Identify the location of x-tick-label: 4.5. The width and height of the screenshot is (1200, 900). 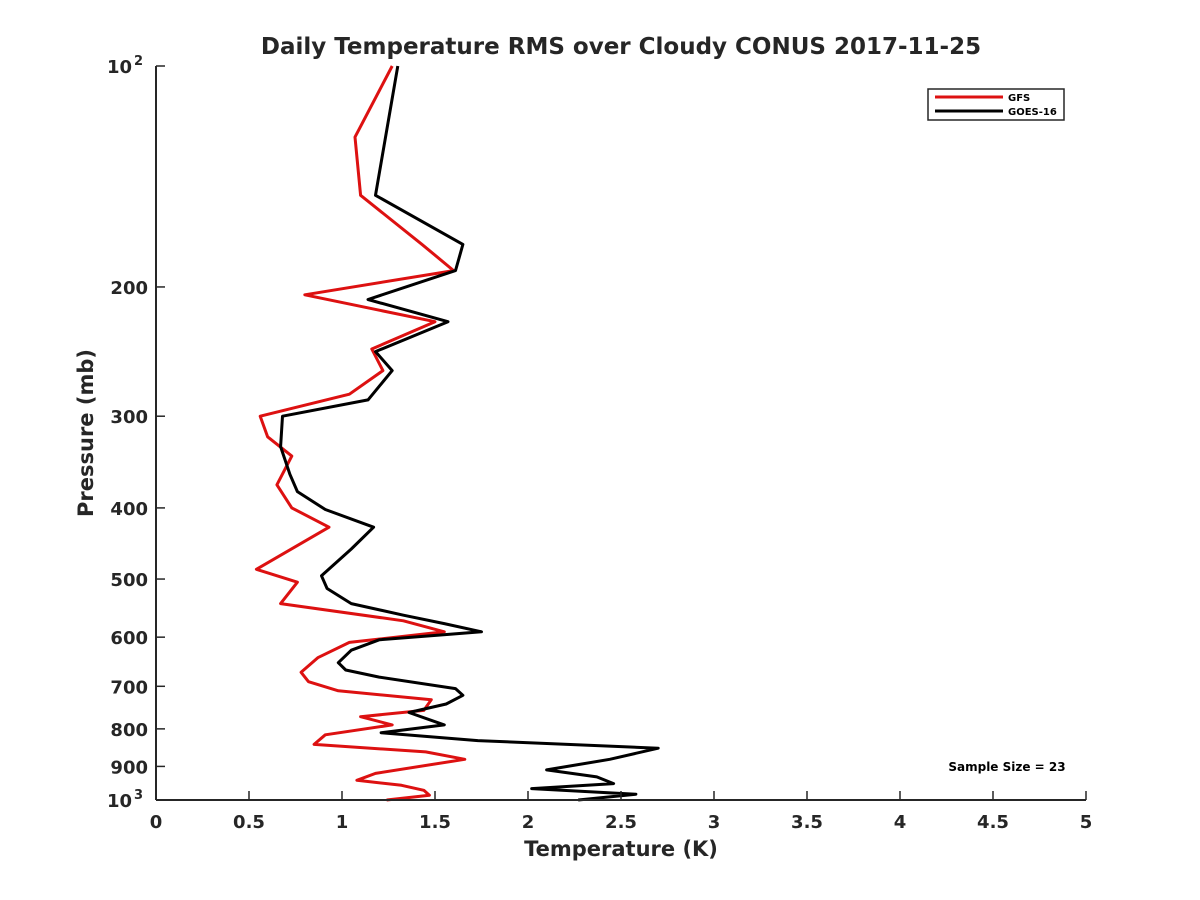
(993, 822).